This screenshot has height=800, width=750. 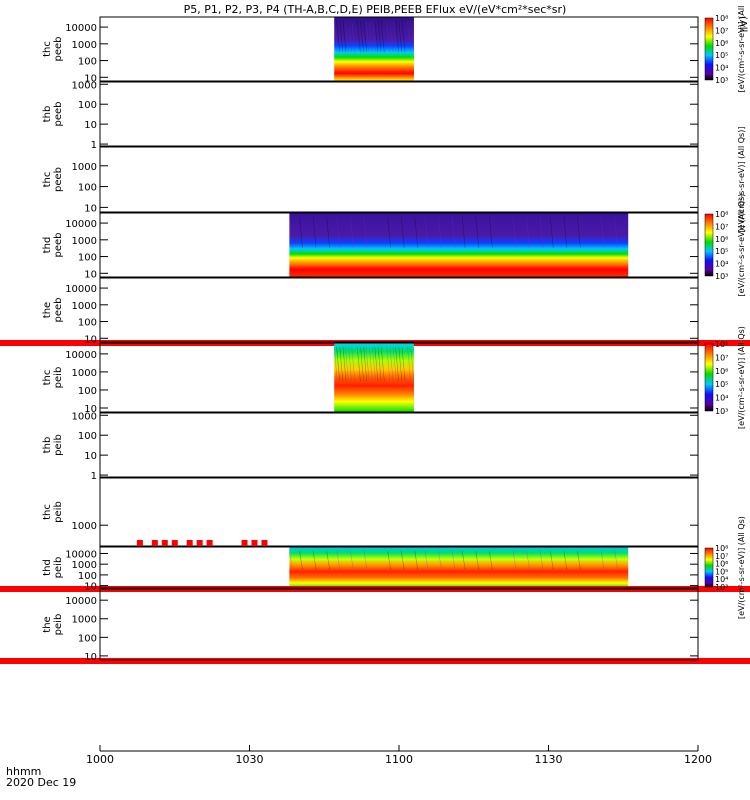 What do you see at coordinates (549, 759) in the screenshot?
I see `time-tick-label: 1130` at bounding box center [549, 759].